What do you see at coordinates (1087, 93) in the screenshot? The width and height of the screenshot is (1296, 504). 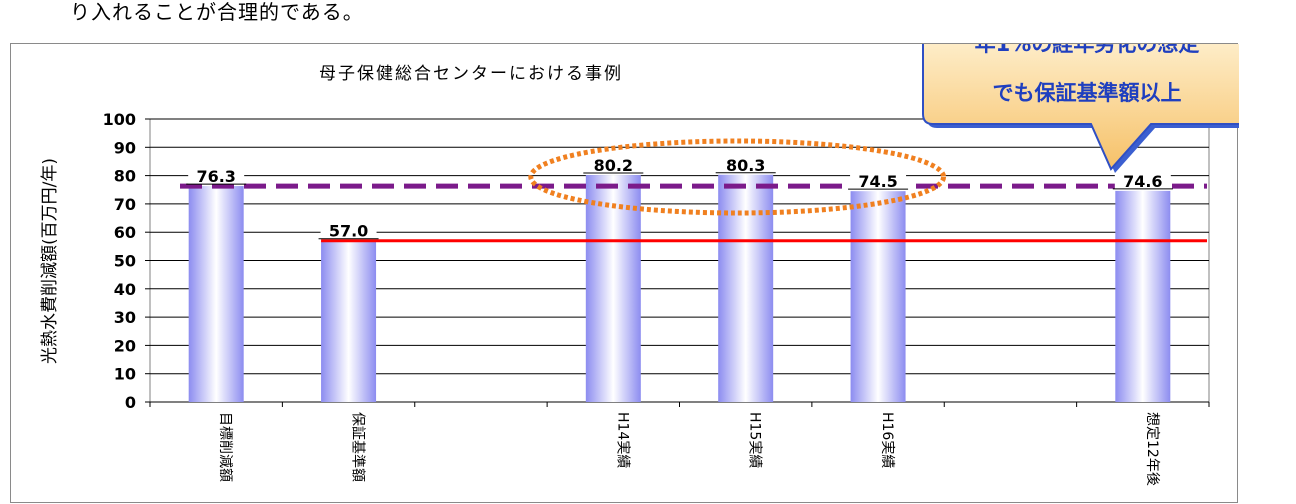 I see `callout-line-2: でも保証基準額以上` at bounding box center [1087, 93].